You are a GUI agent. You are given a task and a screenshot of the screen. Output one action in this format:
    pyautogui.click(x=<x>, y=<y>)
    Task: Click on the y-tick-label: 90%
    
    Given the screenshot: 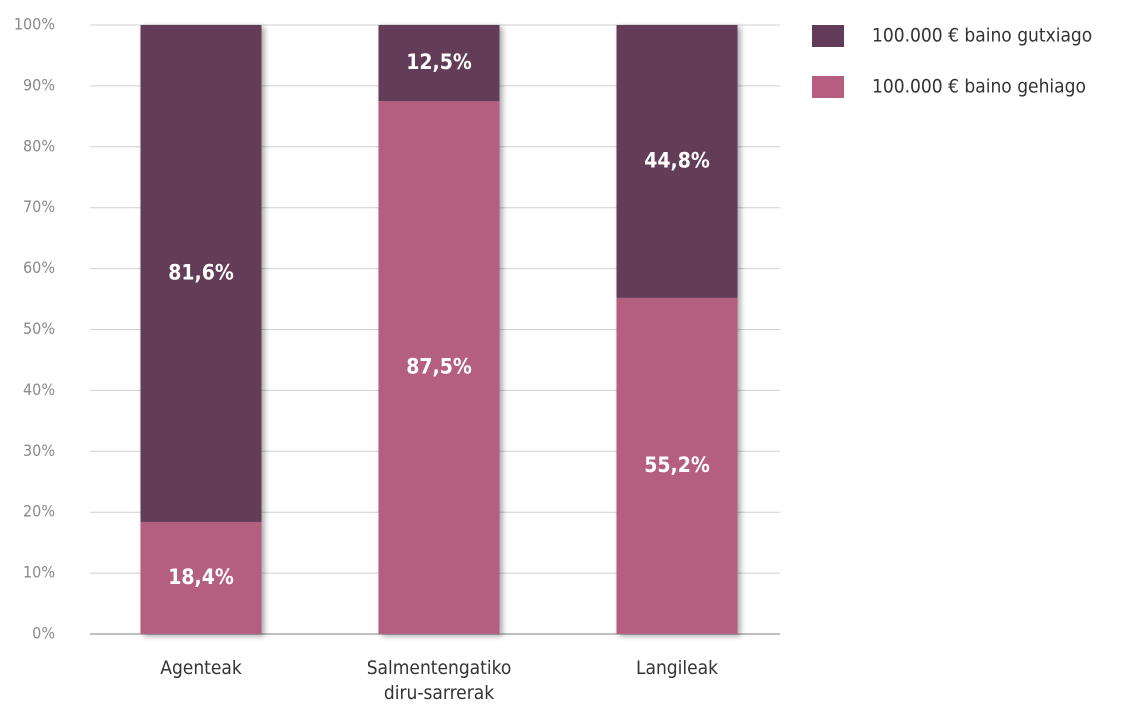 What is the action you would take?
    pyautogui.click(x=39, y=84)
    